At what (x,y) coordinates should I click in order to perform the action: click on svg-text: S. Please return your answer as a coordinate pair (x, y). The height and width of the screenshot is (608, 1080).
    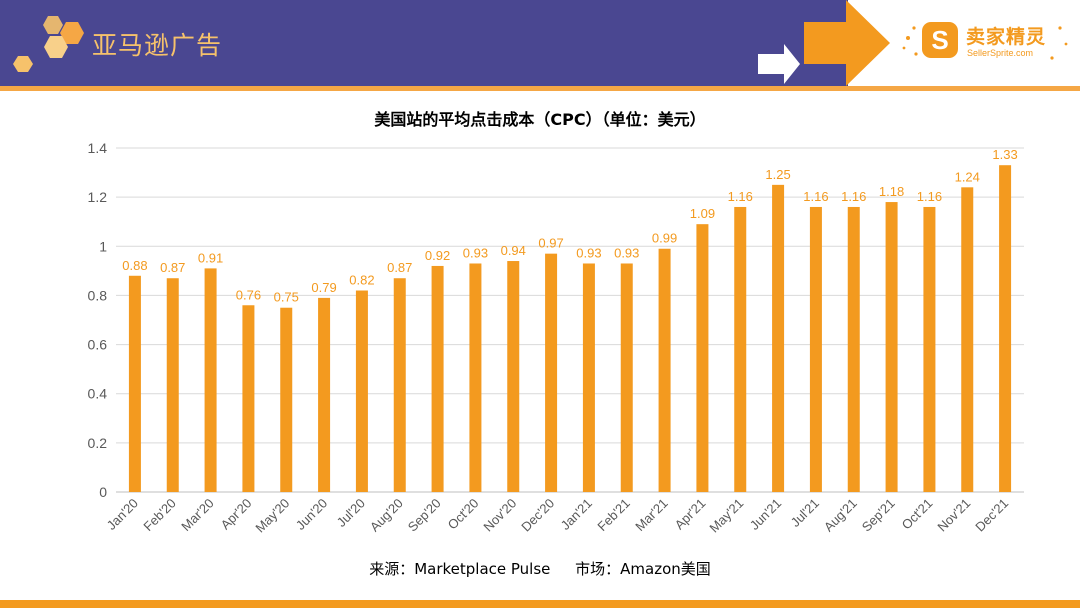
    Looking at the image, I should click on (939, 40).